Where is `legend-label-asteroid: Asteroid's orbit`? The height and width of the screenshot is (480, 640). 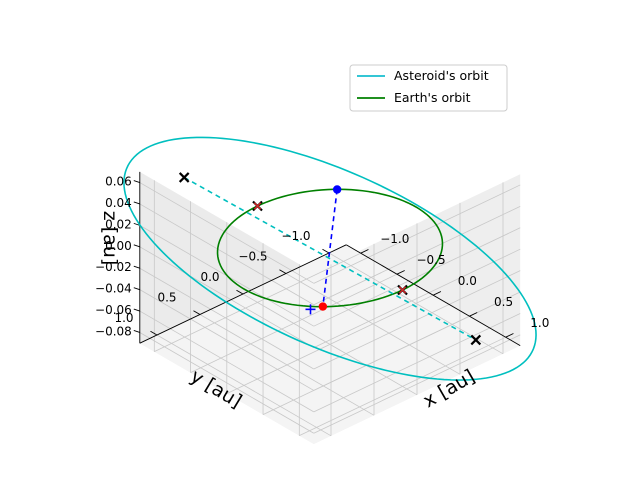
legend-label-asteroid: Asteroid's orbit is located at coordinates (441, 75).